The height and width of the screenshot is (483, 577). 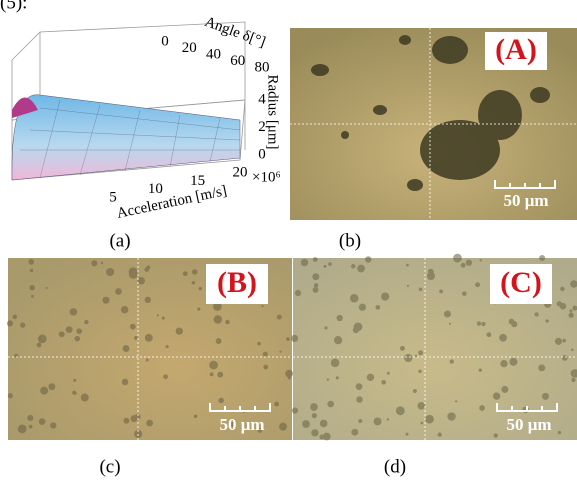 I want to click on panel-tag: (B), so click(x=237, y=282).